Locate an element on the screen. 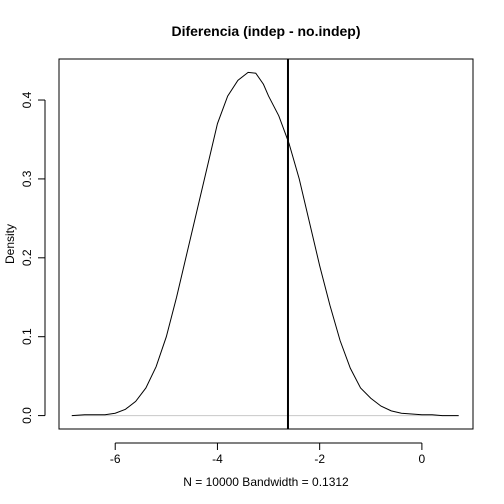 This screenshot has height=504, width=504. y-axis: 0.0 0.1 0.2 0.3 0.4 is located at coordinates (32, 257).